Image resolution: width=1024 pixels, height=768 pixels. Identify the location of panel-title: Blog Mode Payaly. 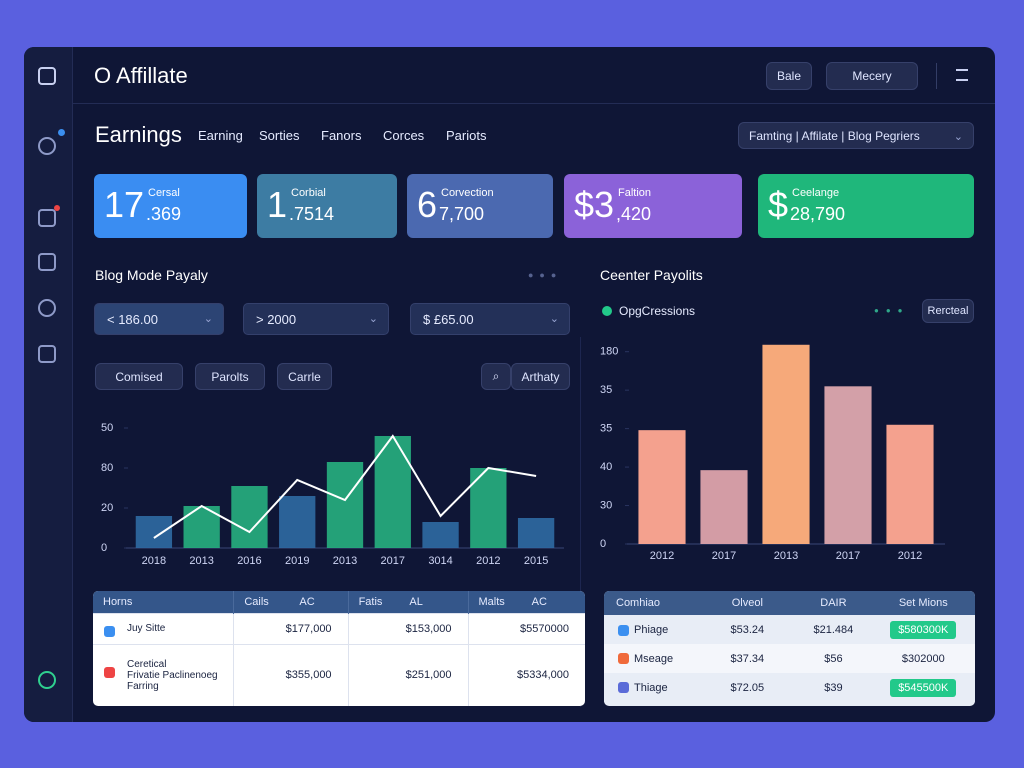
(151, 275).